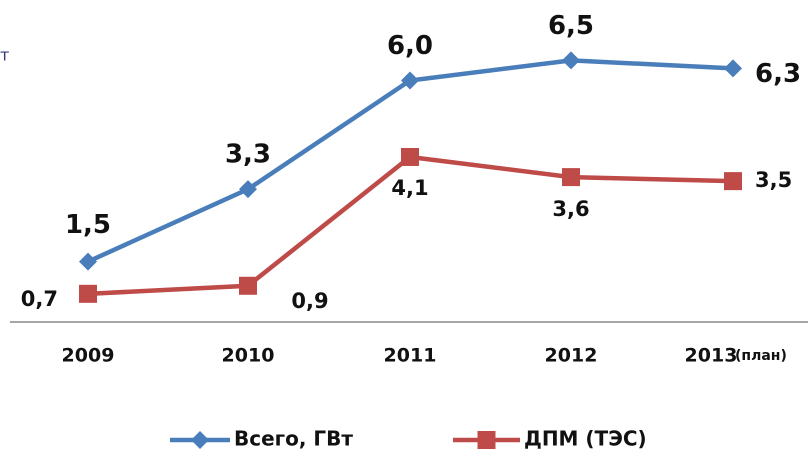 The image size is (808, 452). What do you see at coordinates (248, 155) in the screenshot?
I see `data-label: 3,3` at bounding box center [248, 155].